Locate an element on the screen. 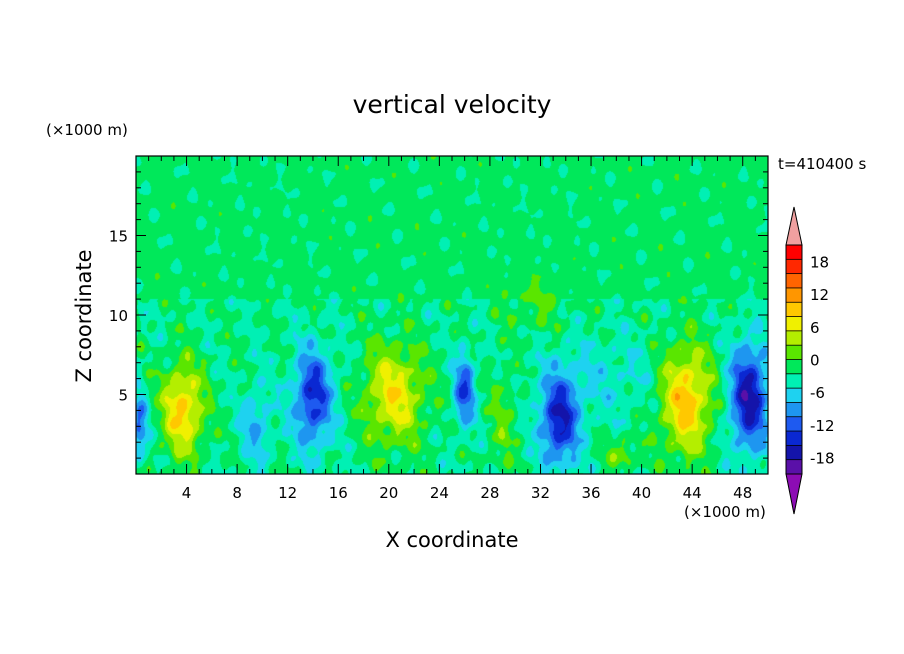 The image size is (904, 654). colorbar-tick-label: 12 is located at coordinates (819, 295).